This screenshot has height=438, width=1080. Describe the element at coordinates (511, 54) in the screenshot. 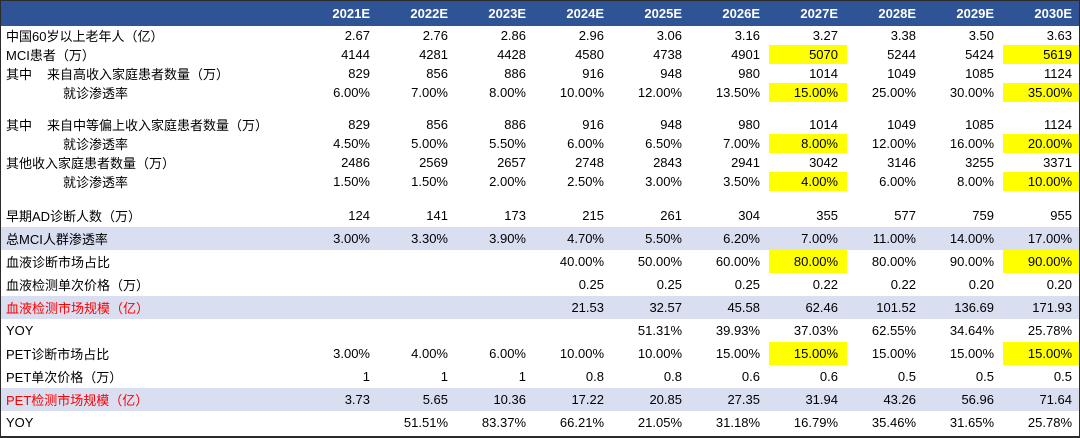

I see `data-cell: 4428` at that location.